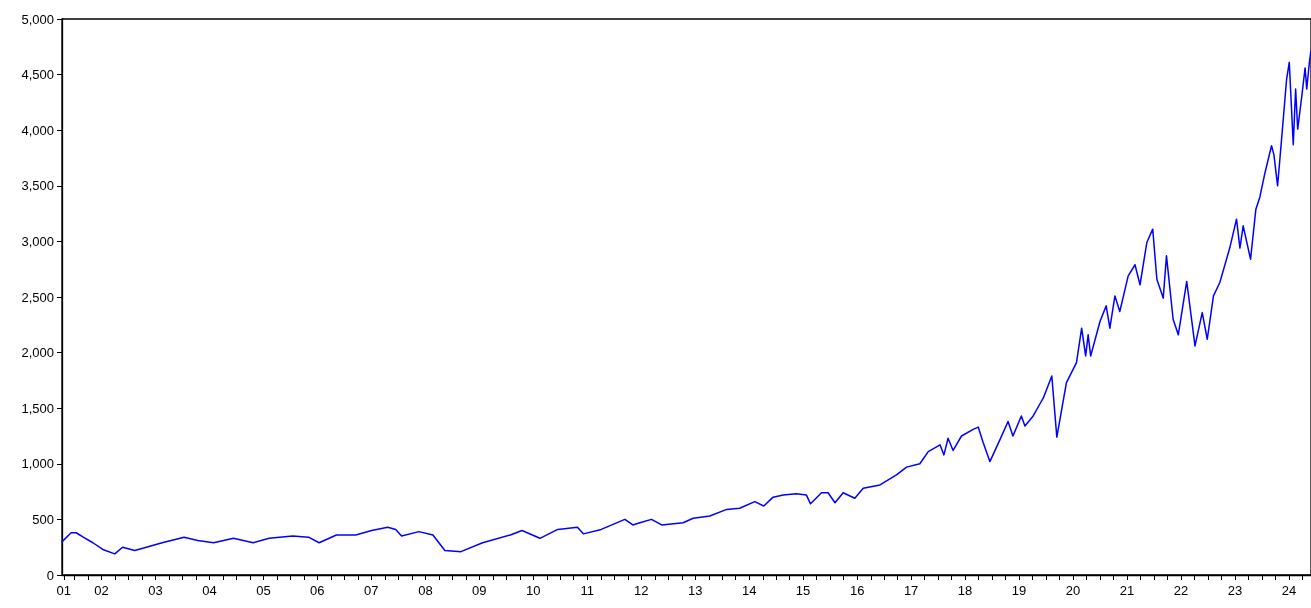 The image size is (1311, 608). What do you see at coordinates (965, 590) in the screenshot?
I see `x-tick-label: 18` at bounding box center [965, 590].